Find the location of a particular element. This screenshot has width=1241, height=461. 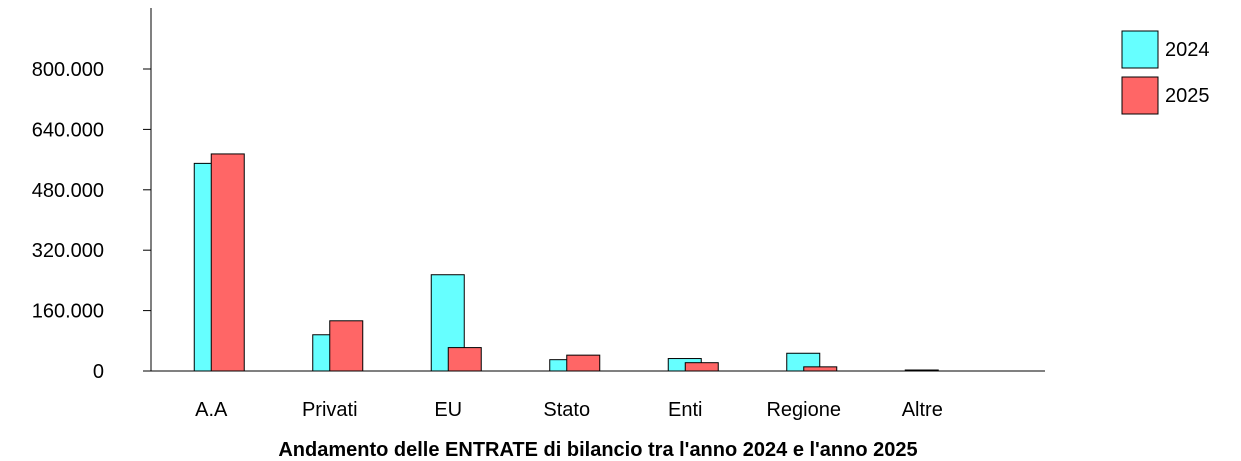

y-tick-label: 640.000 is located at coordinates (68, 130).